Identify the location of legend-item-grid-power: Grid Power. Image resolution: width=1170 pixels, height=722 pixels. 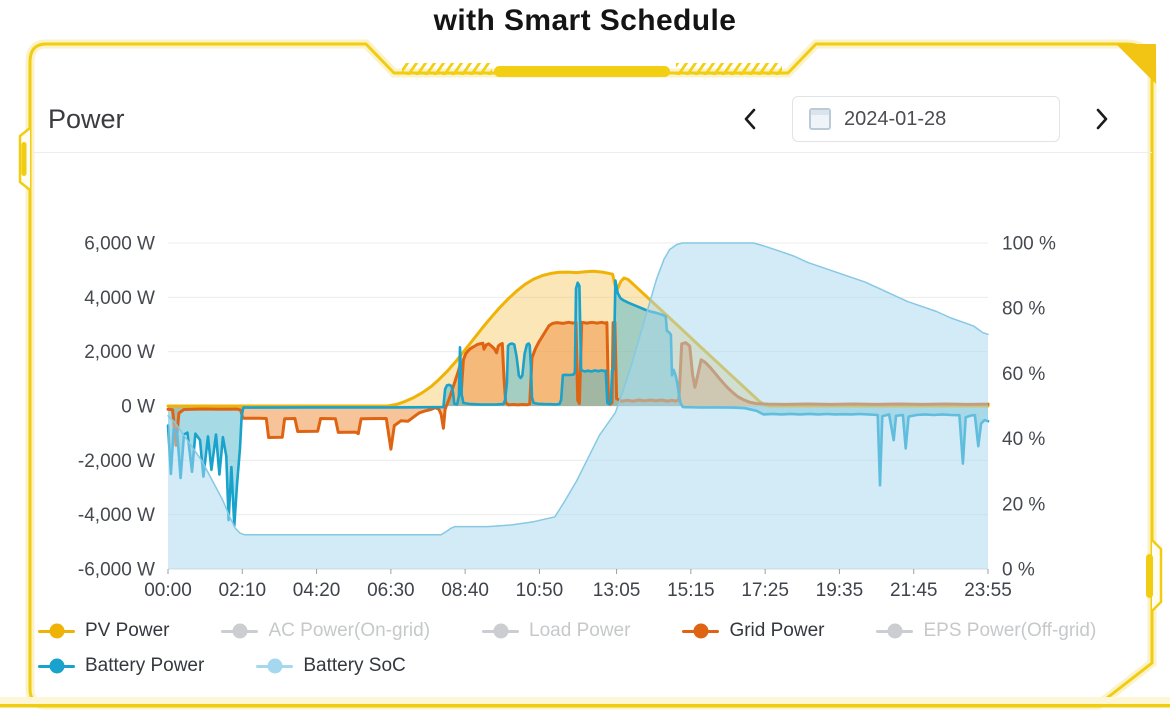
(753, 631).